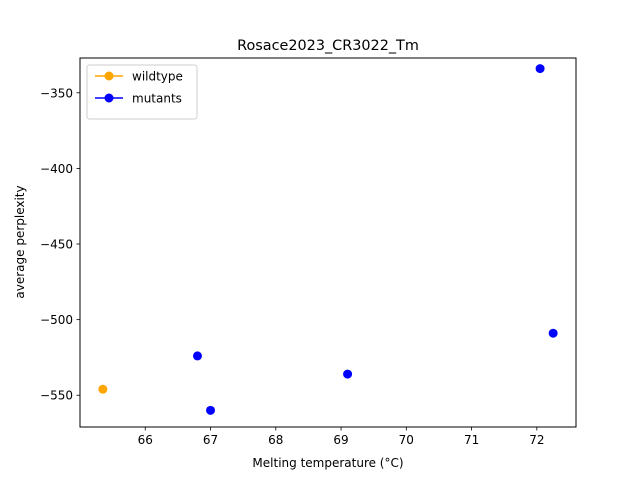 The height and width of the screenshot is (480, 640). I want to click on x-axis: 66 67 68 69 70 71 72, so click(341, 437).